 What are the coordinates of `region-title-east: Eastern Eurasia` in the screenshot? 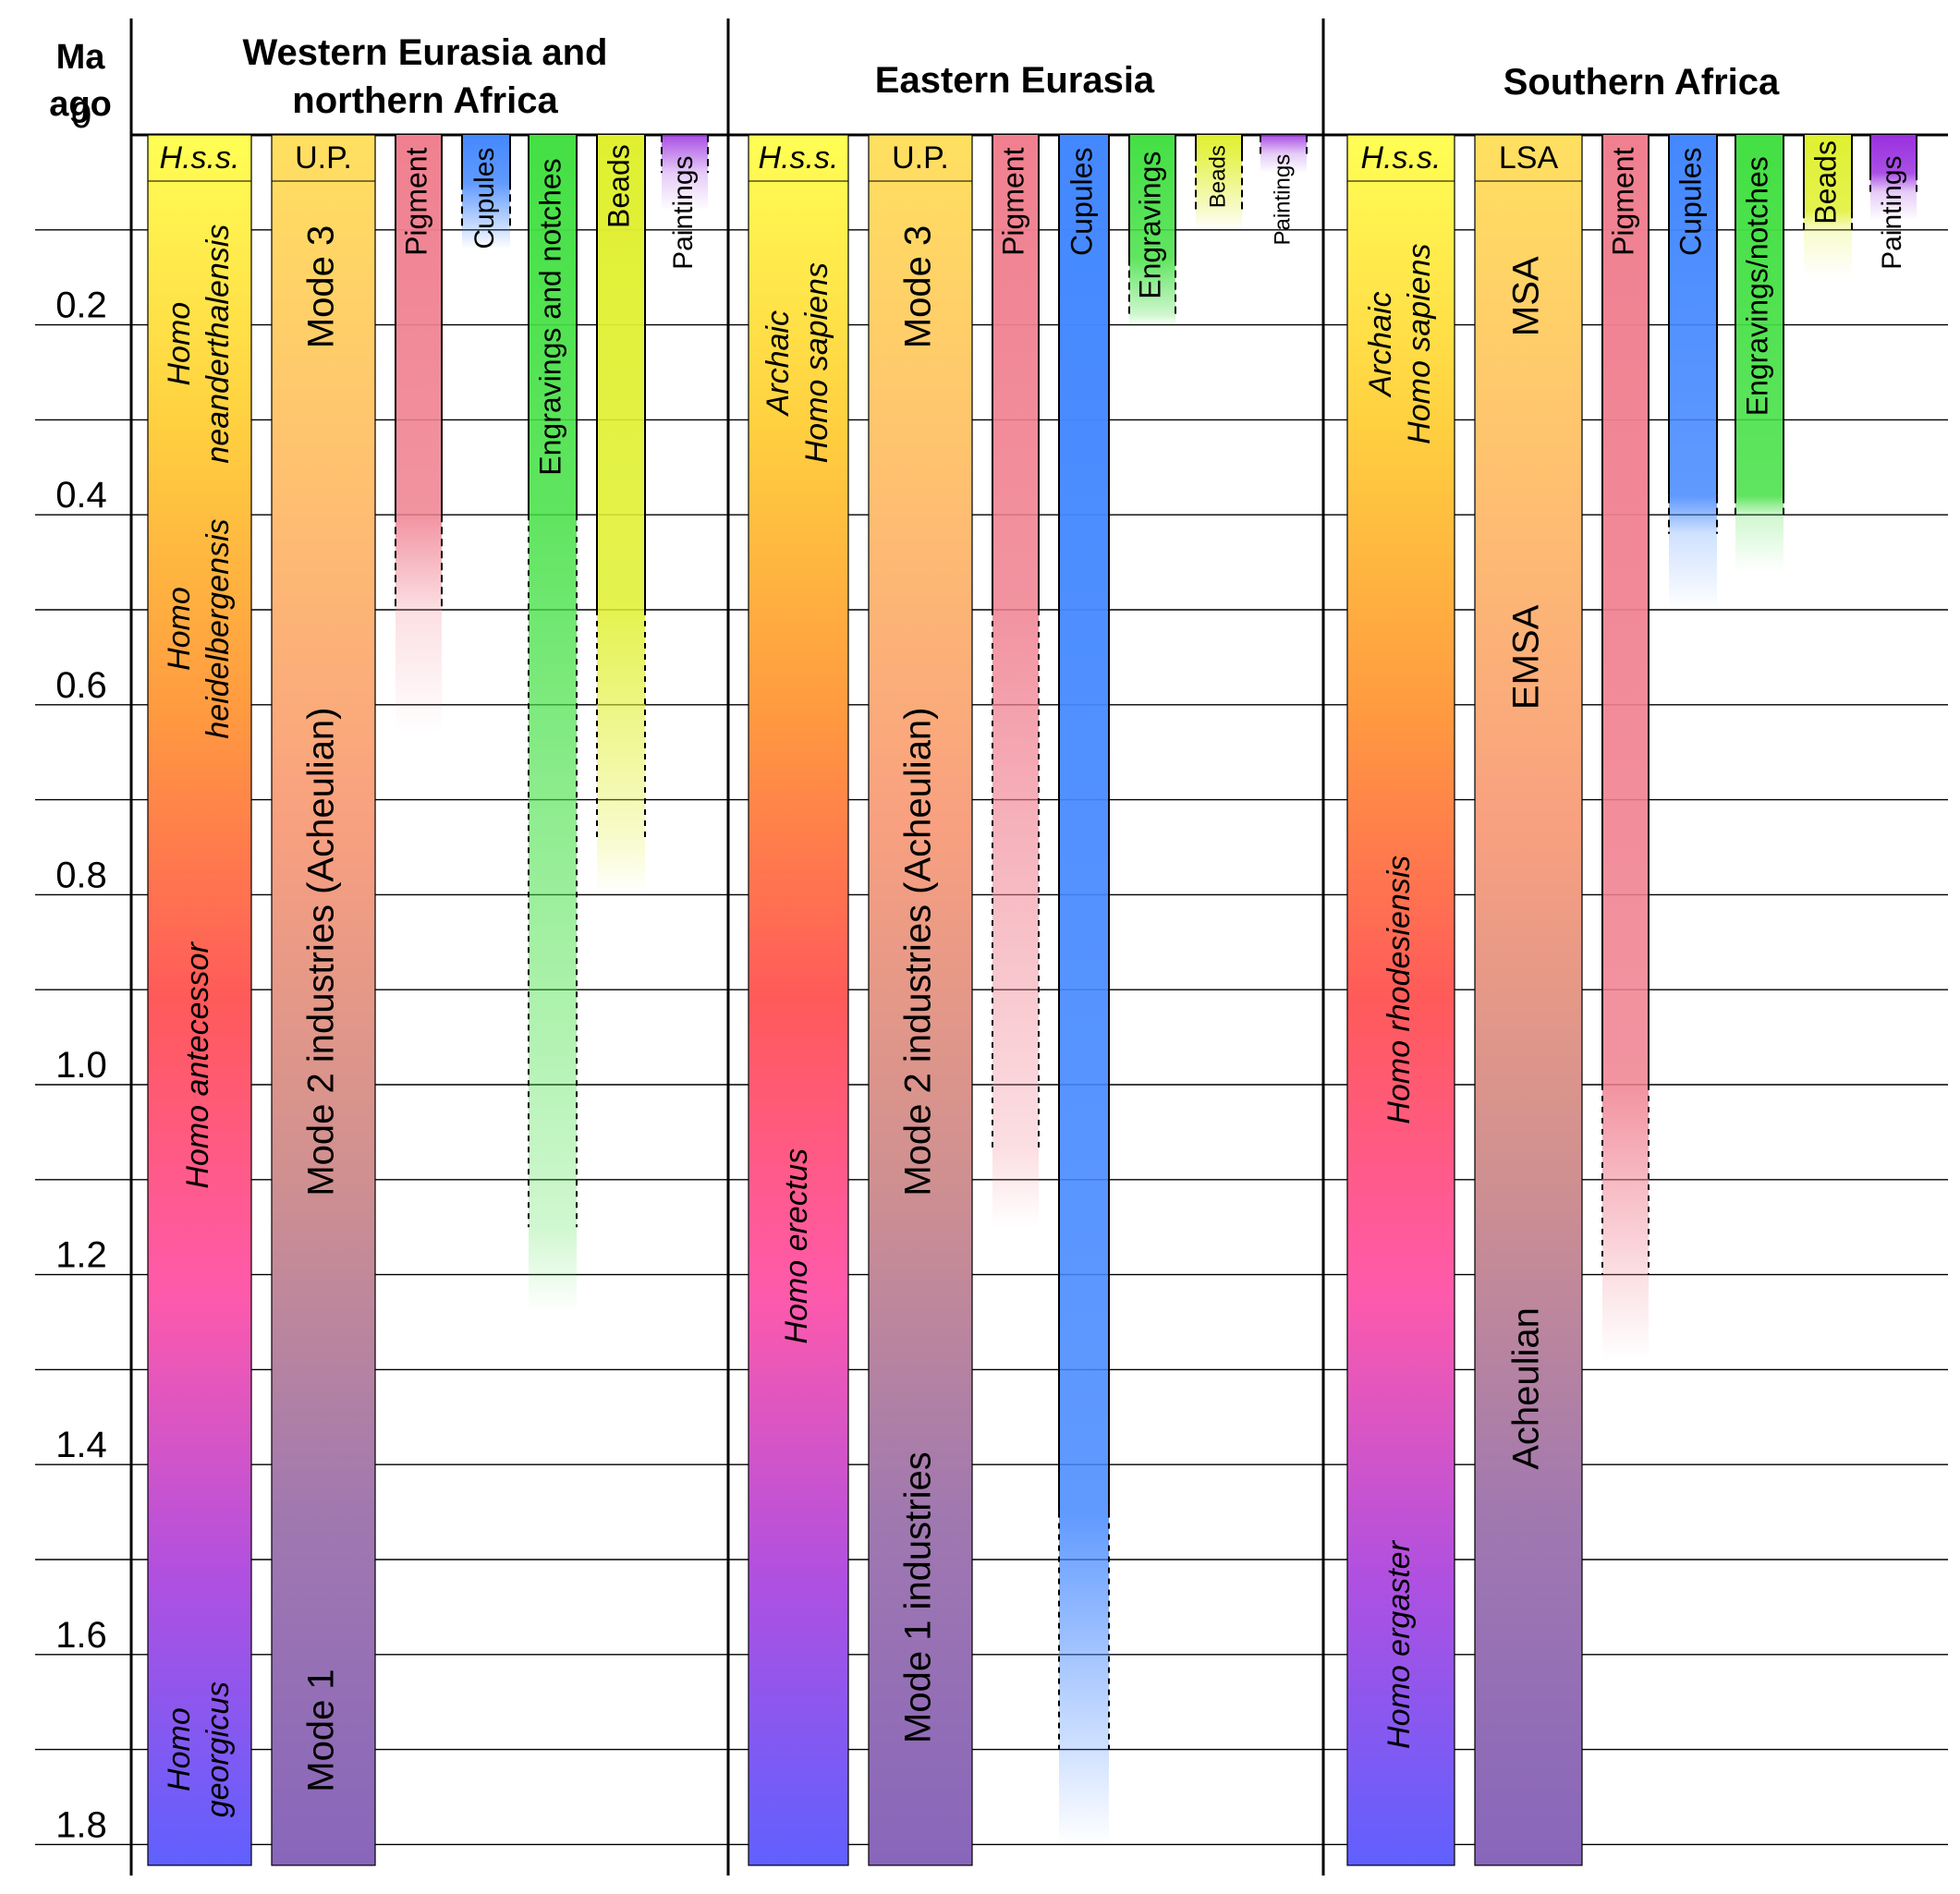 It's located at (1015, 80).